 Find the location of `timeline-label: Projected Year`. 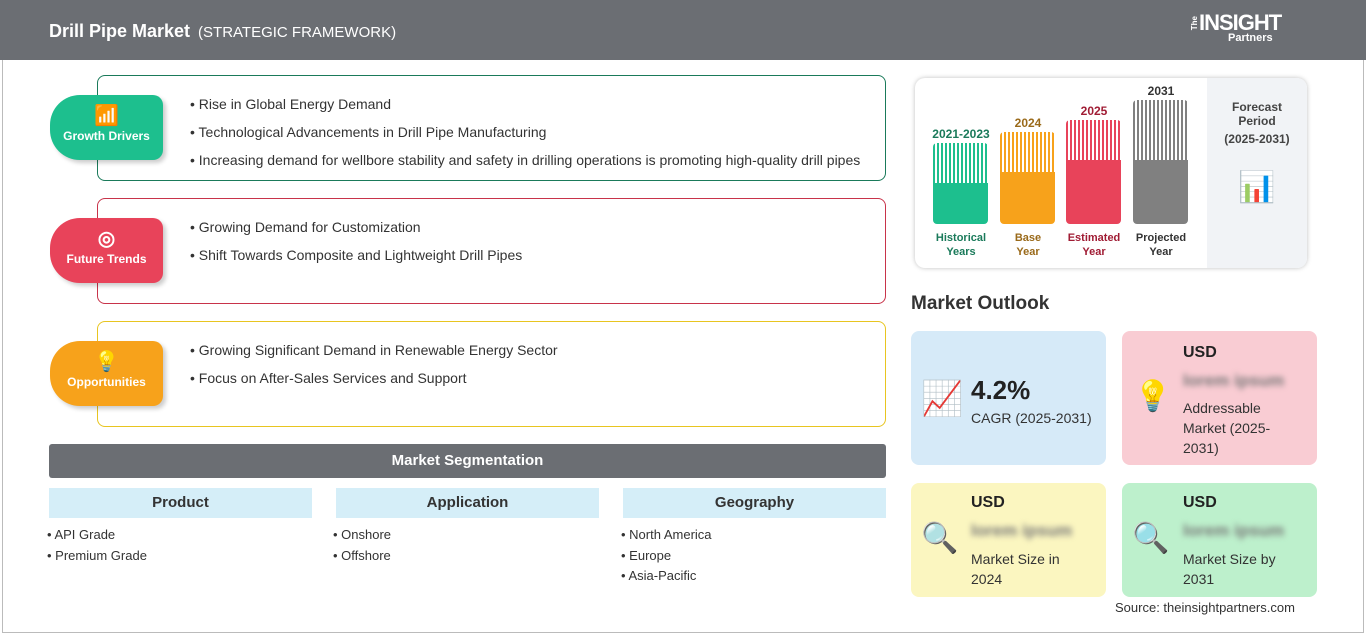

timeline-label: Projected Year is located at coordinates (1161, 245).